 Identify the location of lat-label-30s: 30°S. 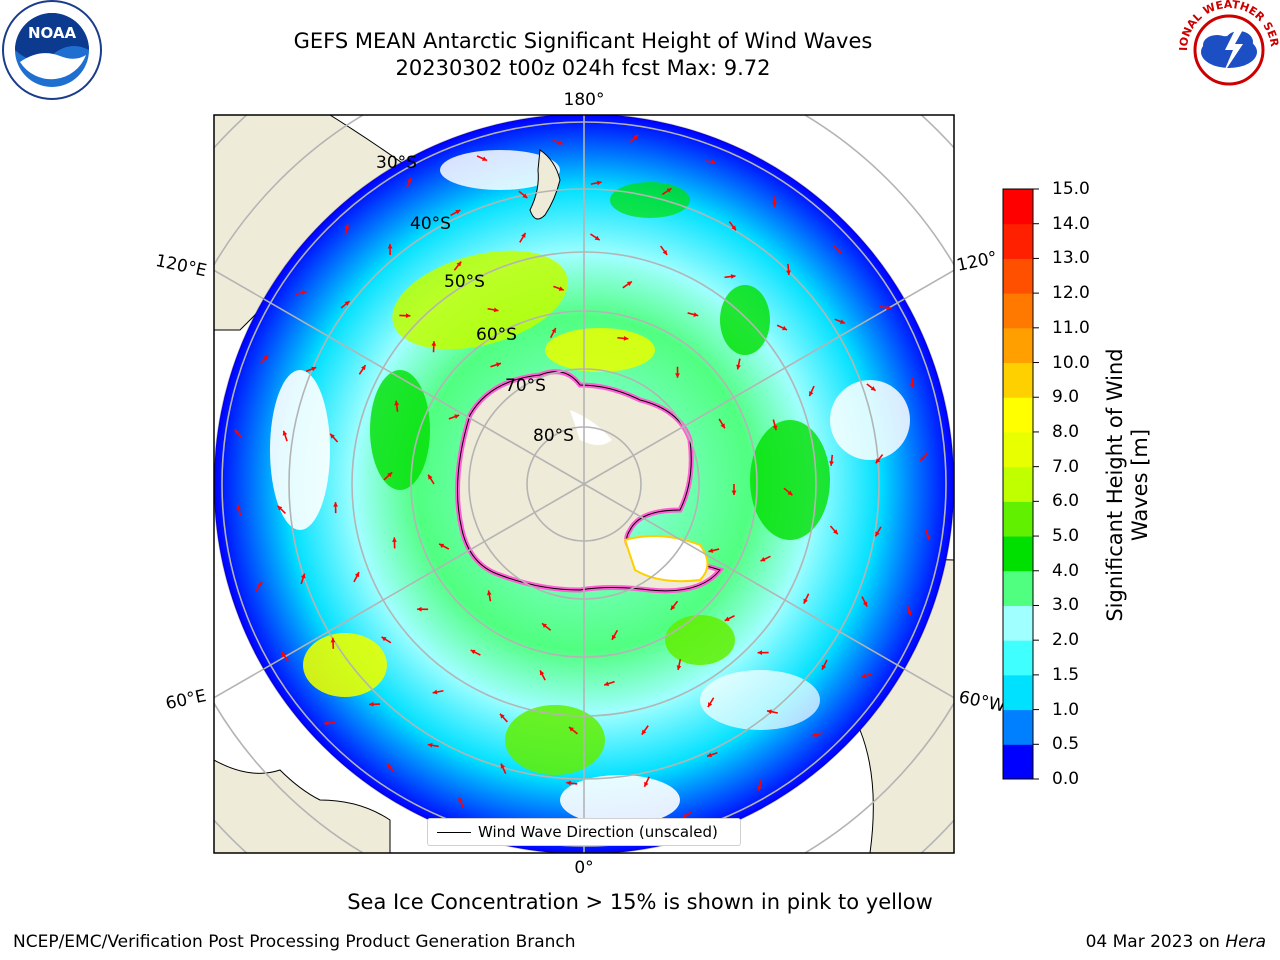
(396, 163).